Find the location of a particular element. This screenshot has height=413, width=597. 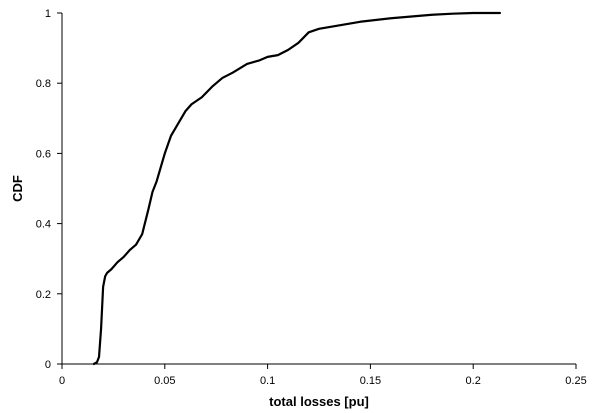

x-axis-title: total losses [pu] is located at coordinates (319, 401).